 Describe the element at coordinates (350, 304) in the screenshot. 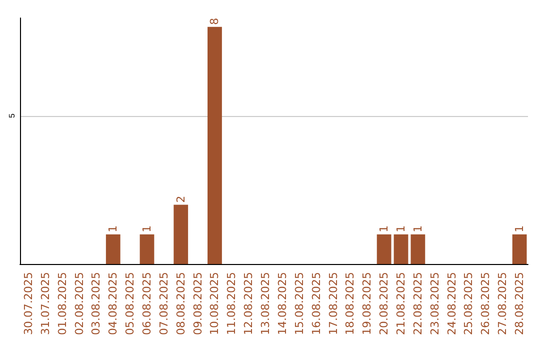

I see `x-tick-label: 18.08.2025` at that location.